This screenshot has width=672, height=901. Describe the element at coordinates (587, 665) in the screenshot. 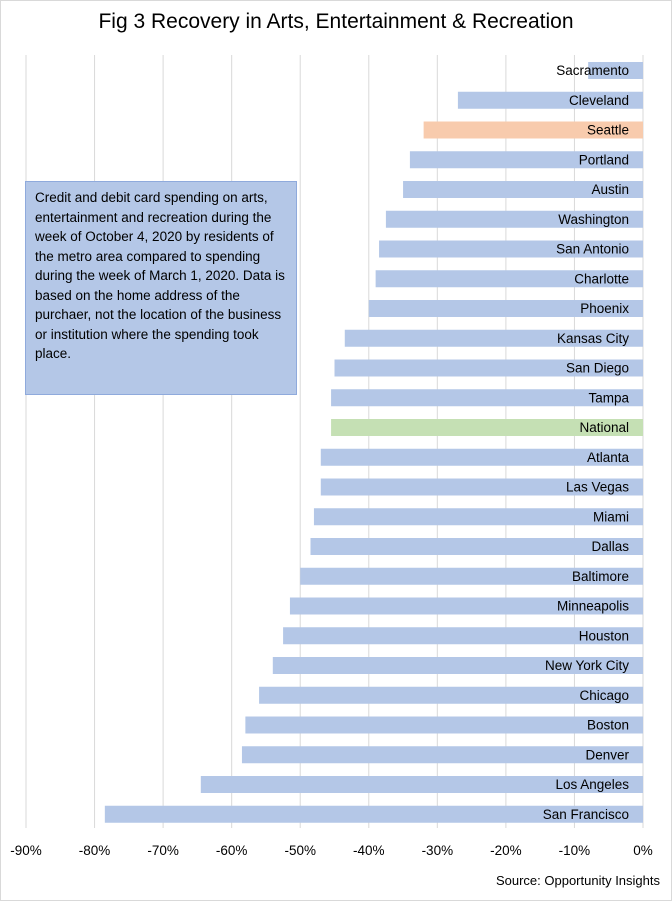

I see `category-label: New York City` at that location.